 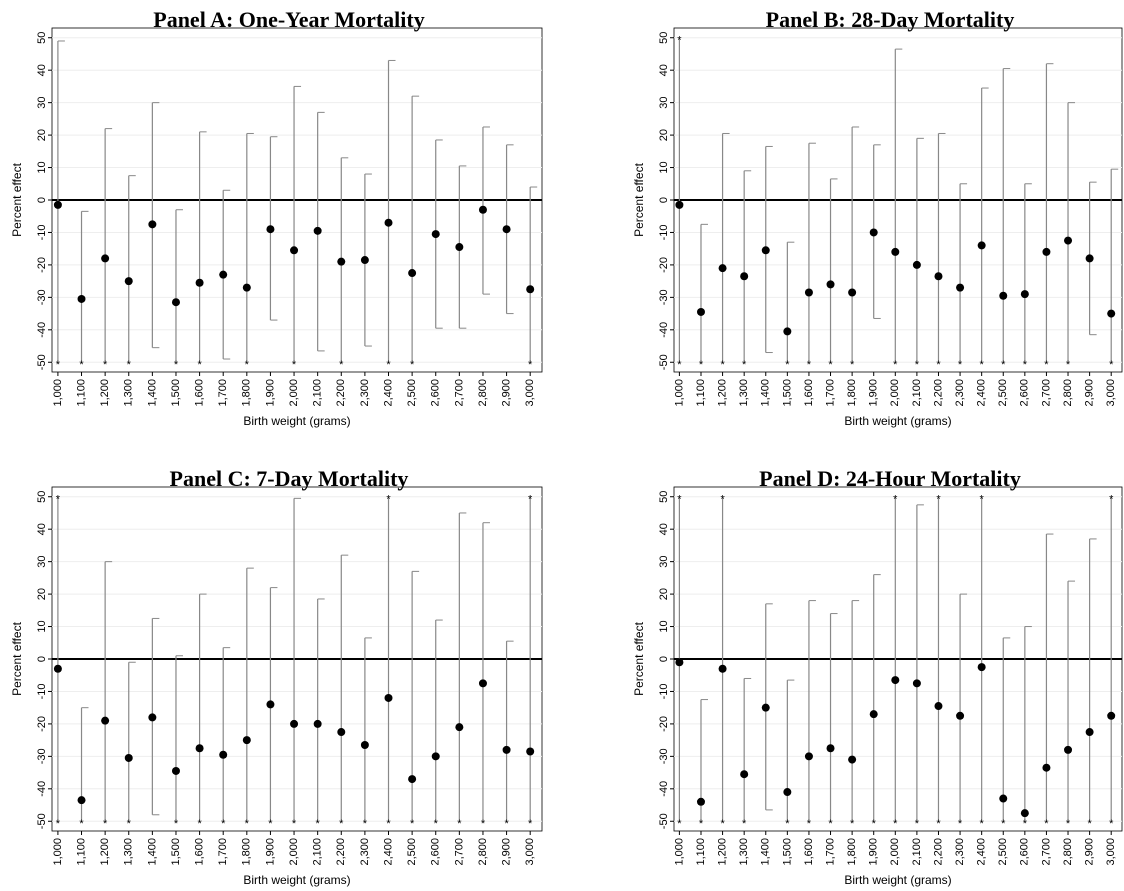 I want to click on y-tick-label: 10, so click(x=664, y=167).